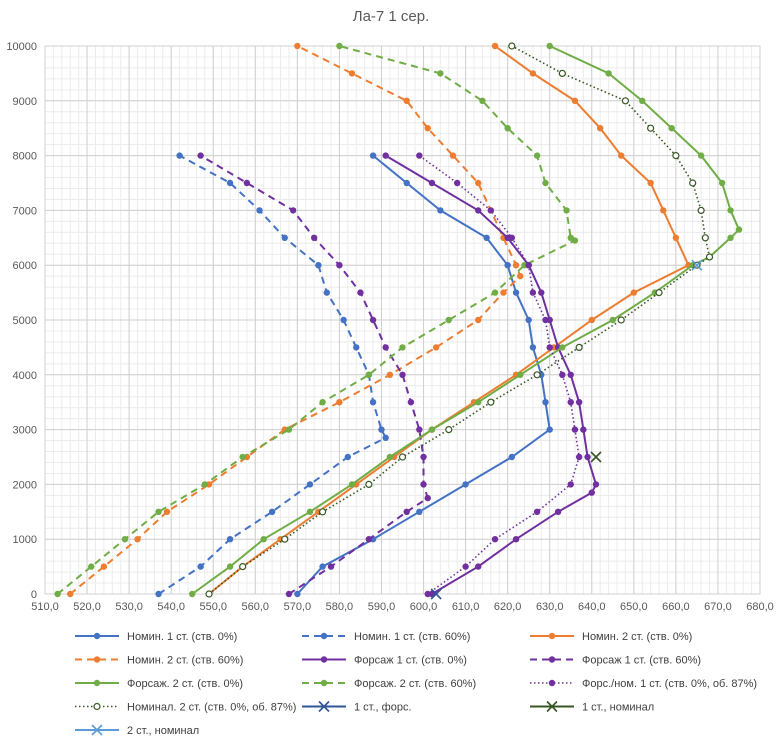  I want to click on legend-label: Форс./ном. 1 ст. (ств. 0%, об. 87%), so click(669, 684).